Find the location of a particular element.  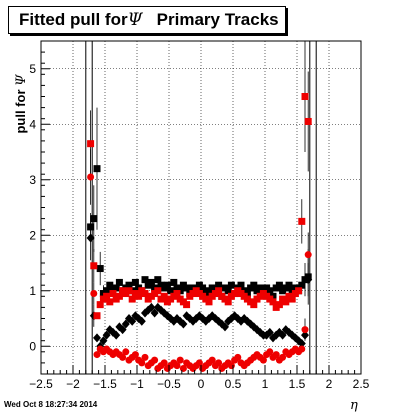

x-tick-label: 2.5 is located at coordinates (361, 384).